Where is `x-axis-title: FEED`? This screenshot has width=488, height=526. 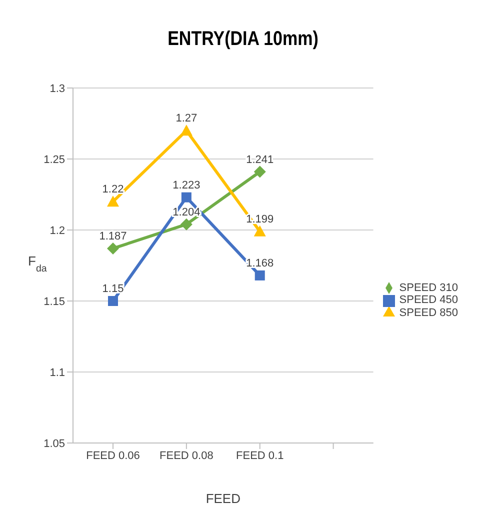 x-axis-title: FEED is located at coordinates (223, 498).